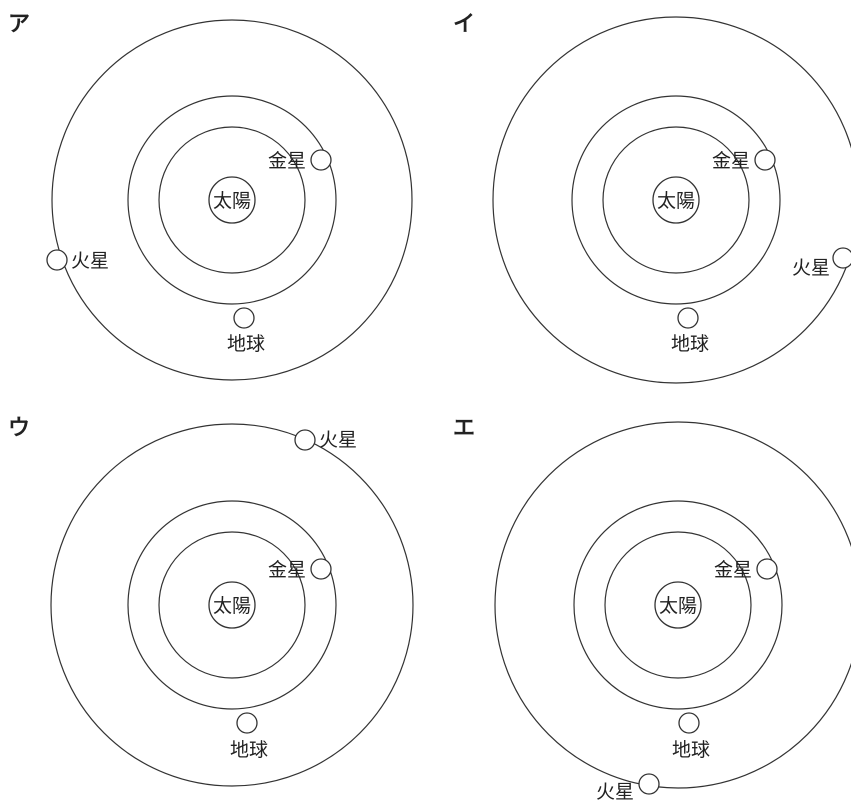  I want to click on panel-label: ウ, so click(19, 428).